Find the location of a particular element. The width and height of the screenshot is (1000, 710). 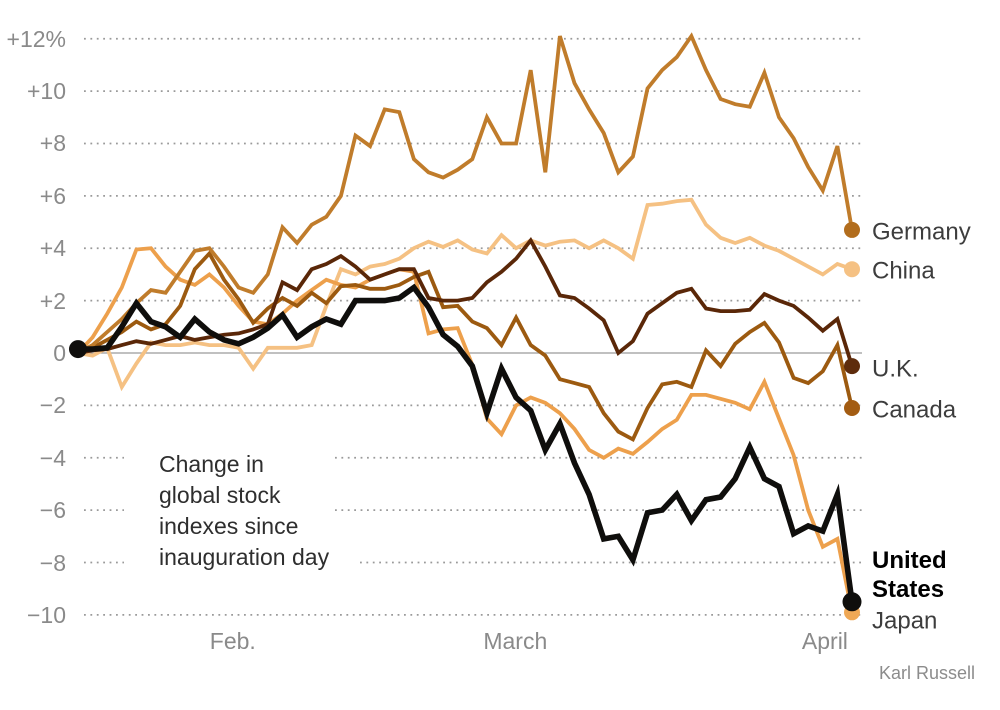

x-tick-label-april: April is located at coordinates (824, 641).